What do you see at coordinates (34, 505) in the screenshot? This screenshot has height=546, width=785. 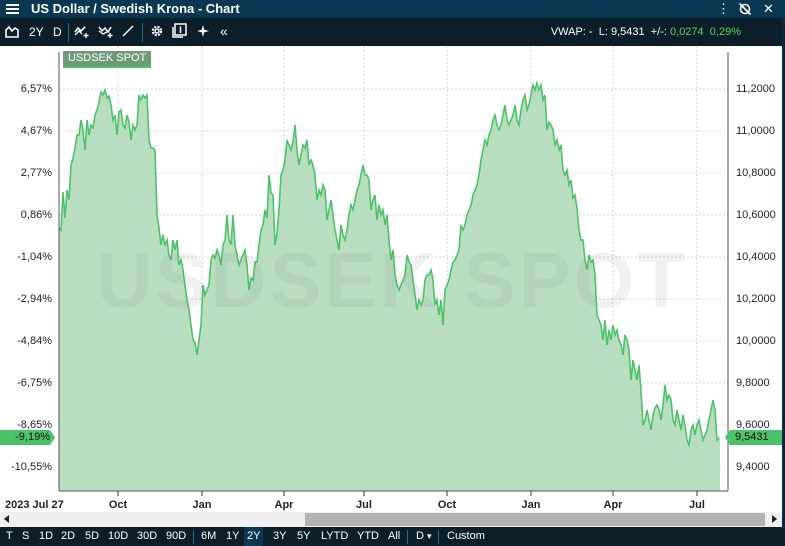 I see `x-axis-tick: 2023 Jul 27` at bounding box center [34, 505].